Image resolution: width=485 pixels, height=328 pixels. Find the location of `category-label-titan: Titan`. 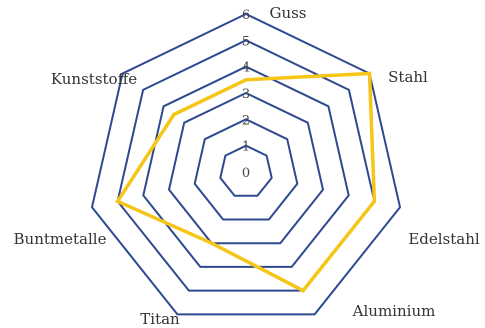

category-label-titan: Titan is located at coordinates (160, 319).